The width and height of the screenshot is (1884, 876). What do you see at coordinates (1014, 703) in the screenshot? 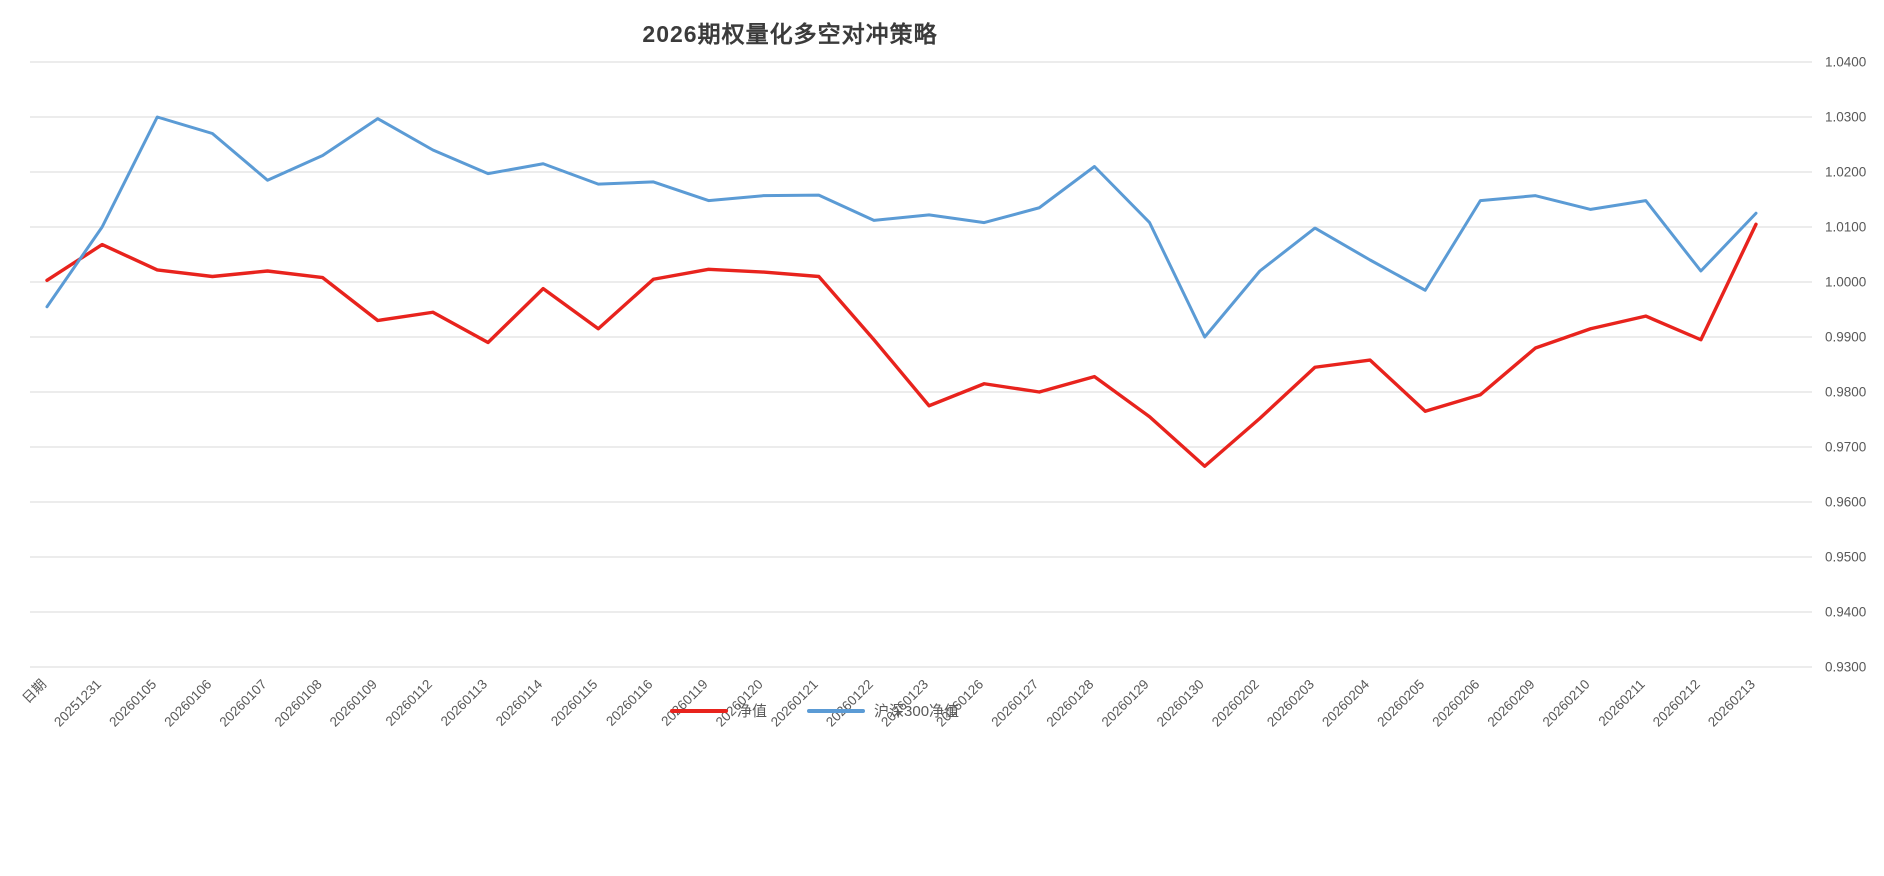
I see `x-axis-tick-label: 20260127` at bounding box center [1014, 703].